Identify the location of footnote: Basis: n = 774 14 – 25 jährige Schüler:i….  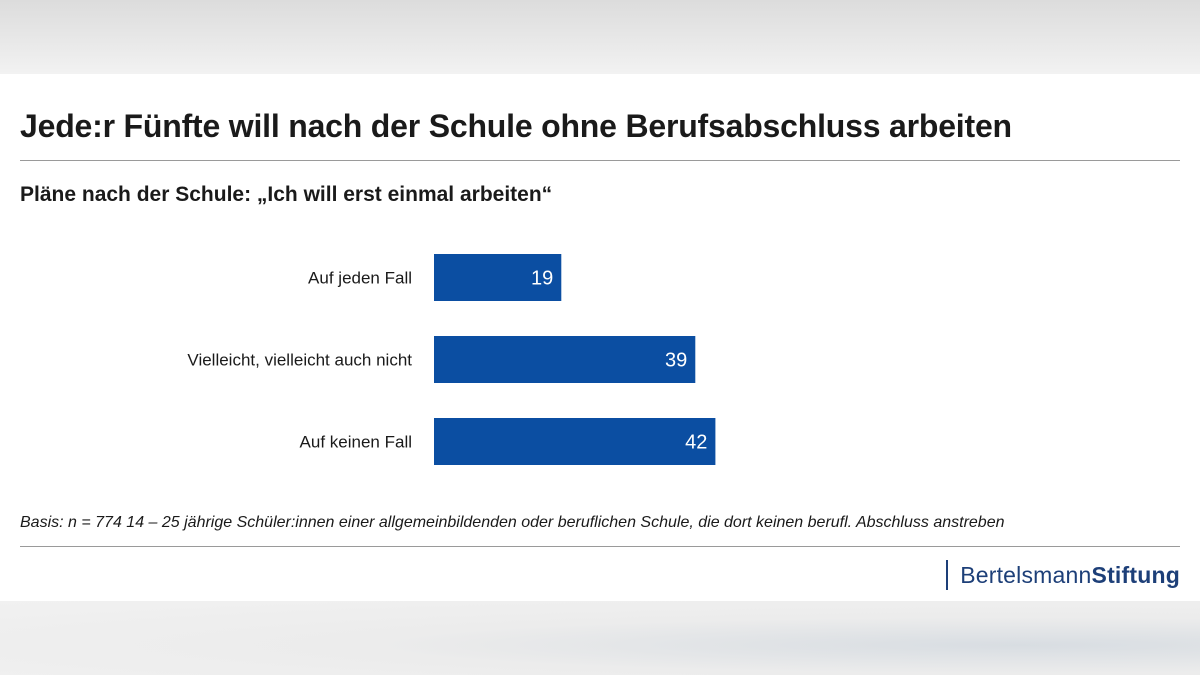
(512, 522).